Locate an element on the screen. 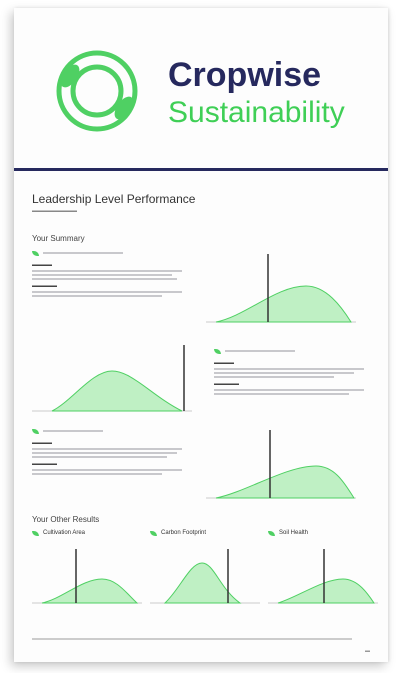 Image resolution: width=397 pixels, height=673 pixels. block-2-label-b: ▬▬▬▬▬ is located at coordinates (226, 384).